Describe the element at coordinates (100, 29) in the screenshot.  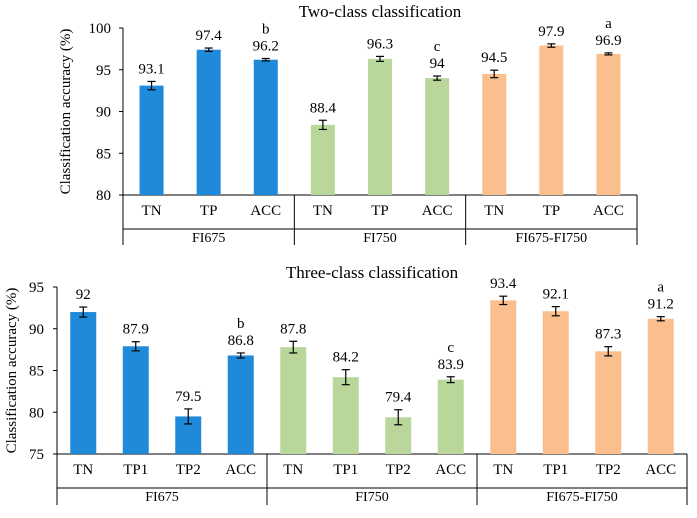
I see `y-tick-label: 100` at that location.